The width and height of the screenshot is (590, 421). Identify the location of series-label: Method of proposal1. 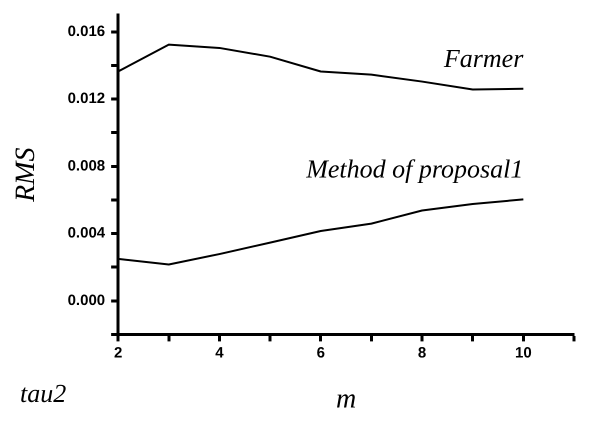
(414, 169).